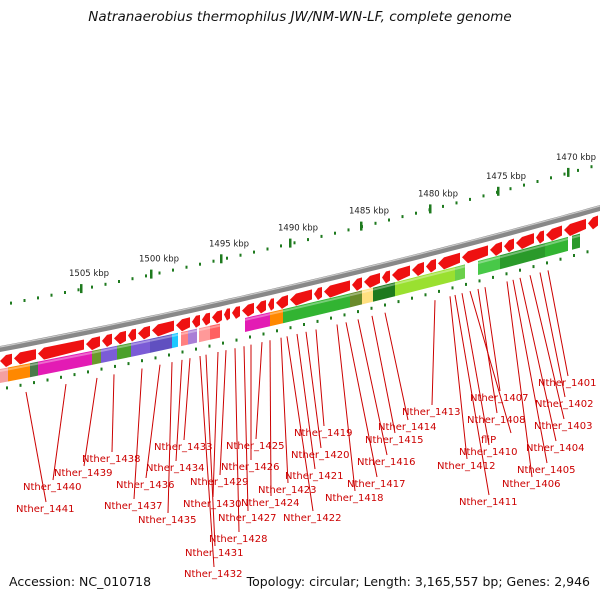  I want to click on gene-label: Nther_1412, so click(466, 466).